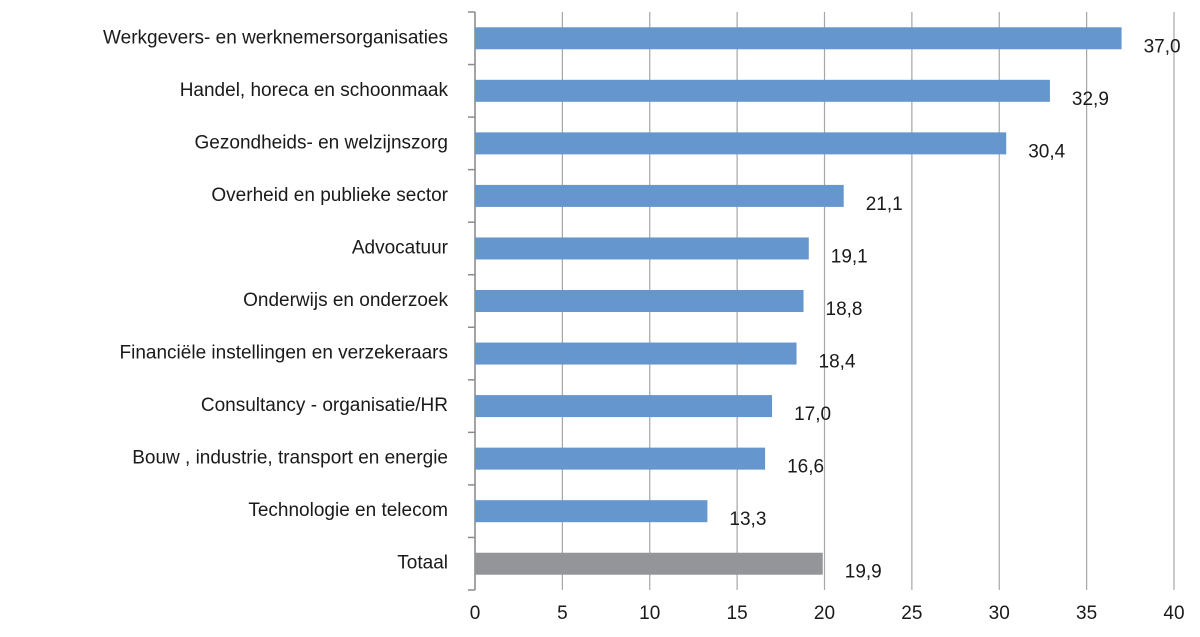 The height and width of the screenshot is (637, 1200). Describe the element at coordinates (747, 519) in the screenshot. I see `value-label: 13,3` at that location.